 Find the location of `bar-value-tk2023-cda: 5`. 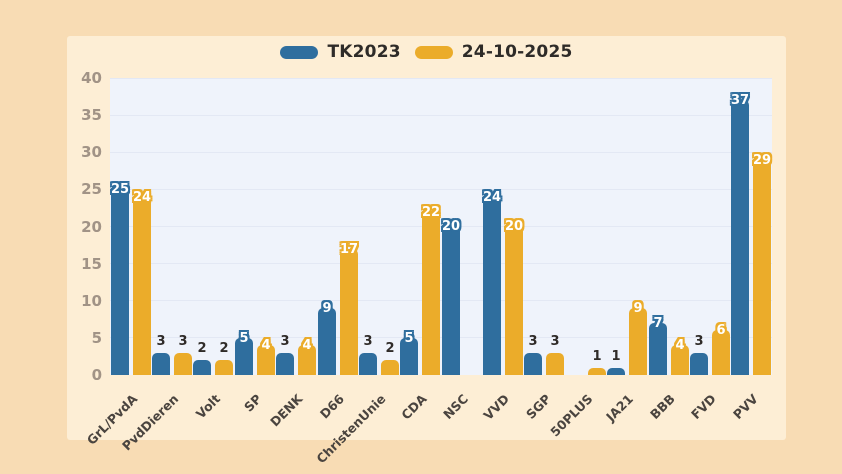

bar-value-tk2023-cda: 5 is located at coordinates (409, 338).